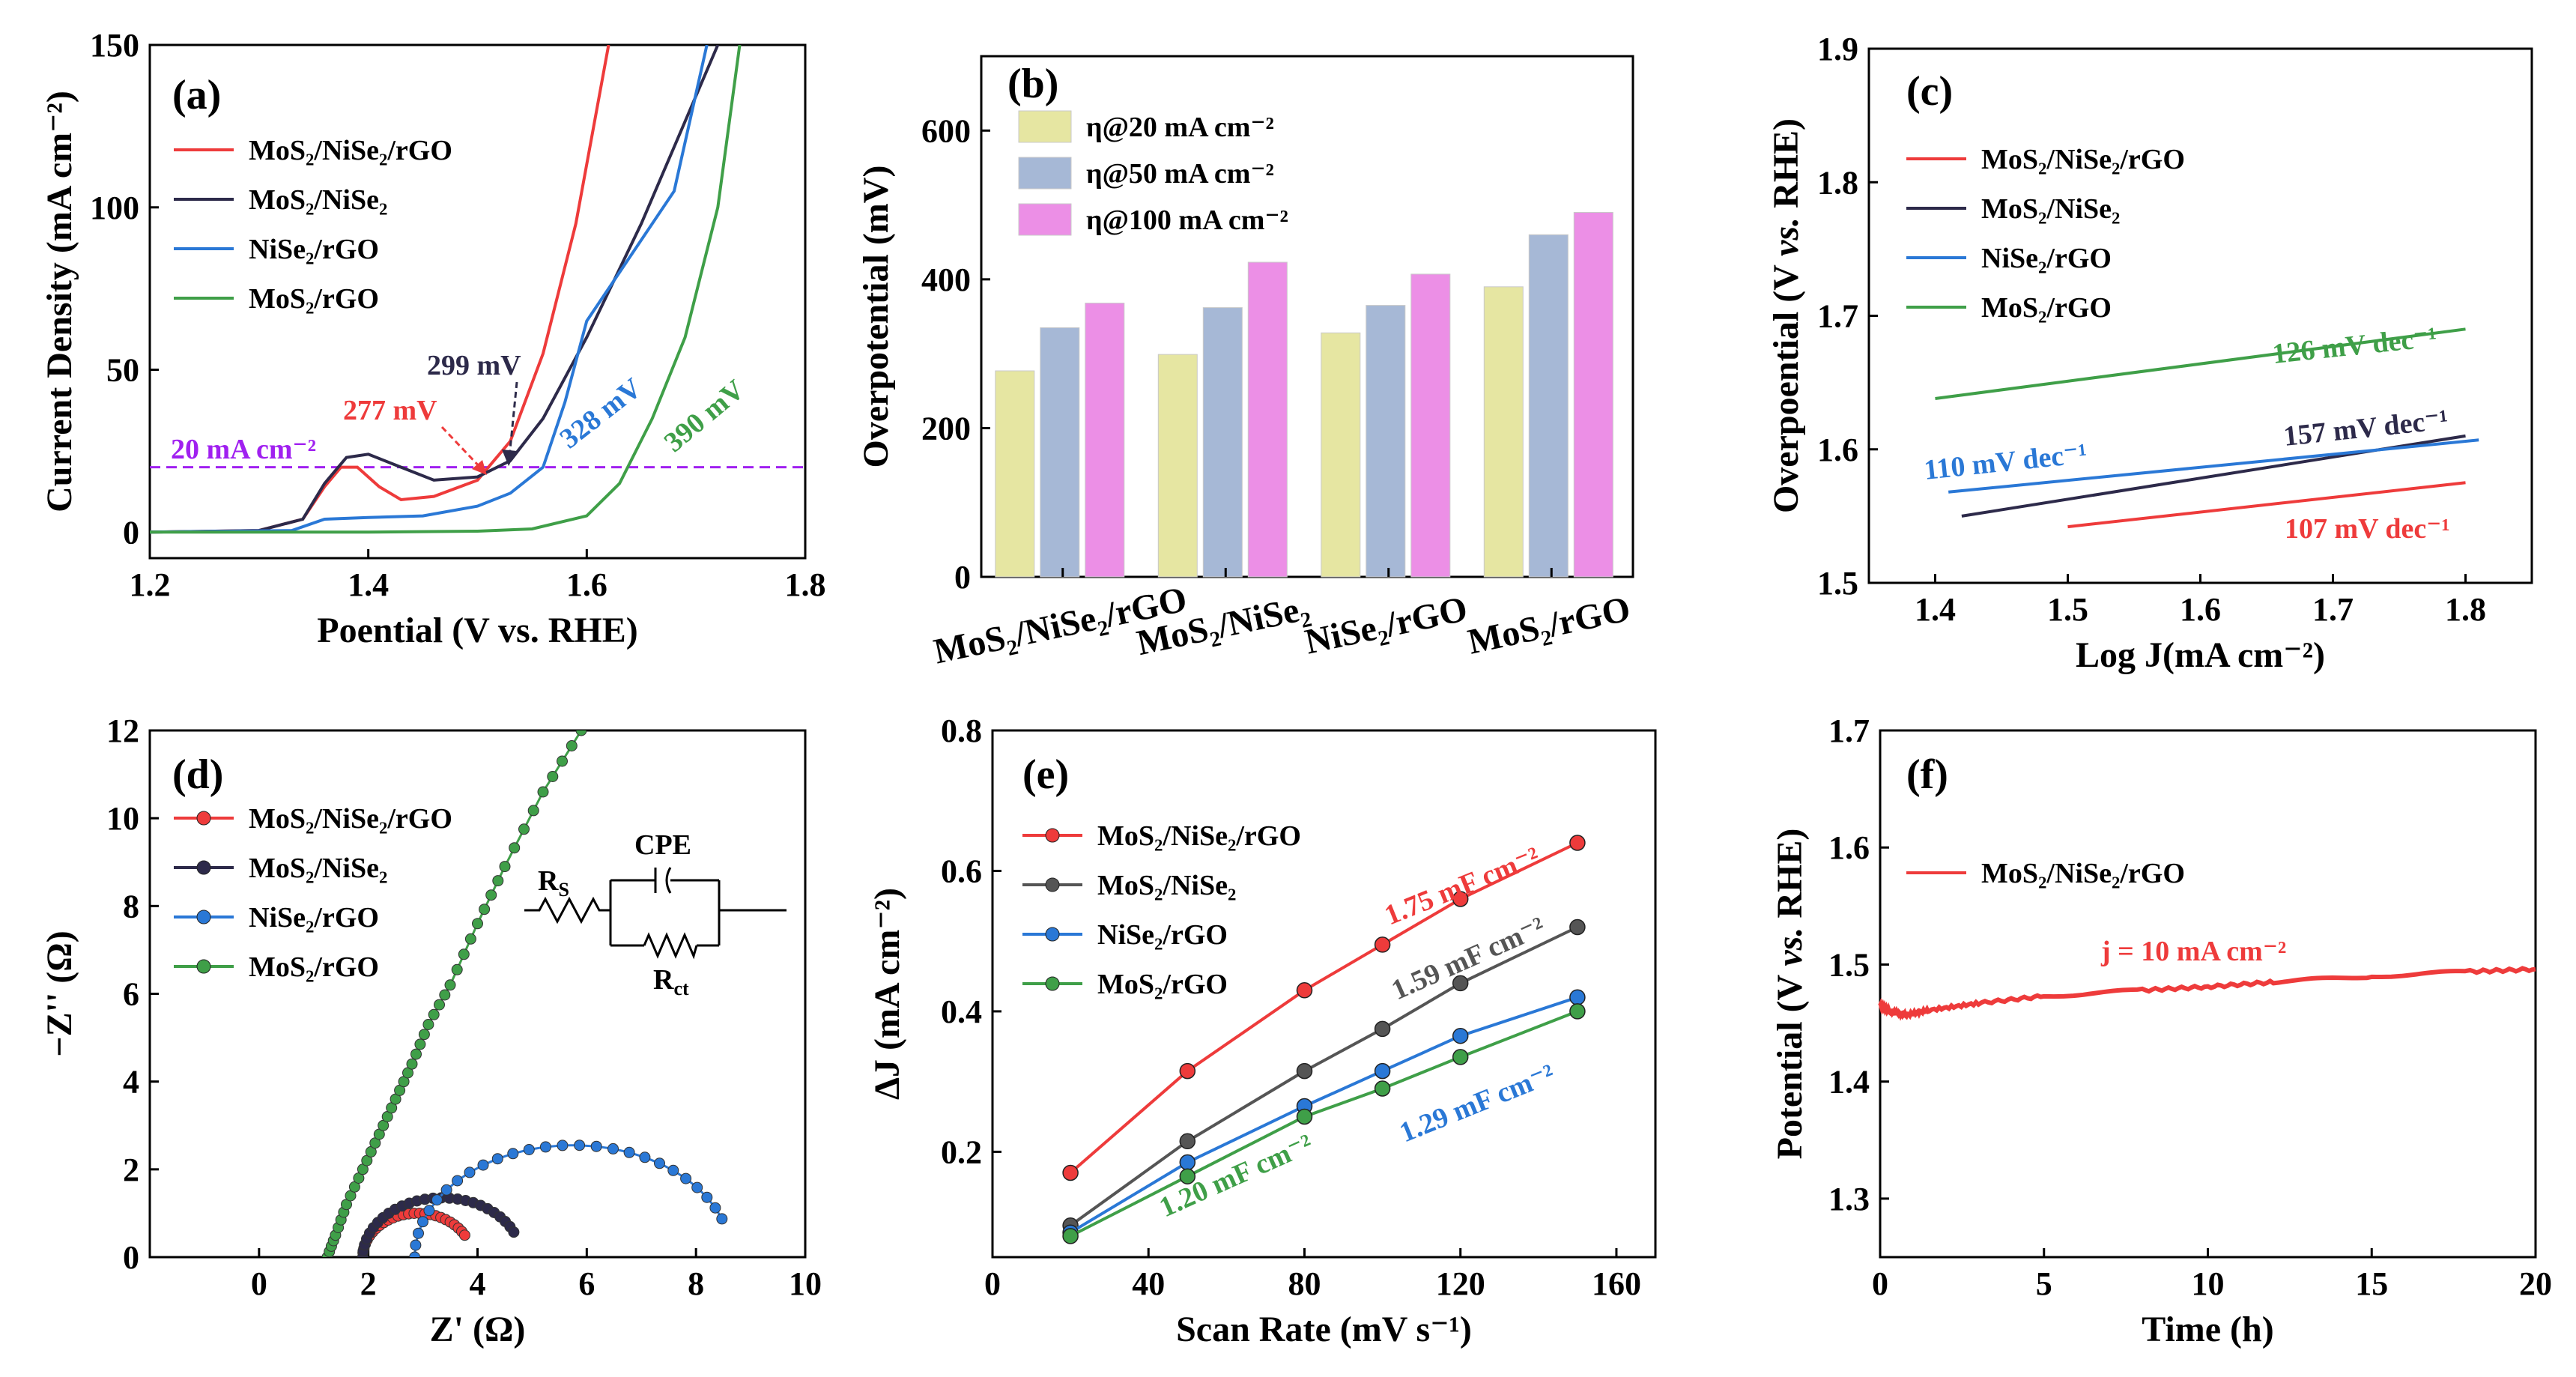 The height and width of the screenshot is (1377, 2576). Describe the element at coordinates (131, 1169) in the screenshot. I see `y-tick-label: 2` at that location.